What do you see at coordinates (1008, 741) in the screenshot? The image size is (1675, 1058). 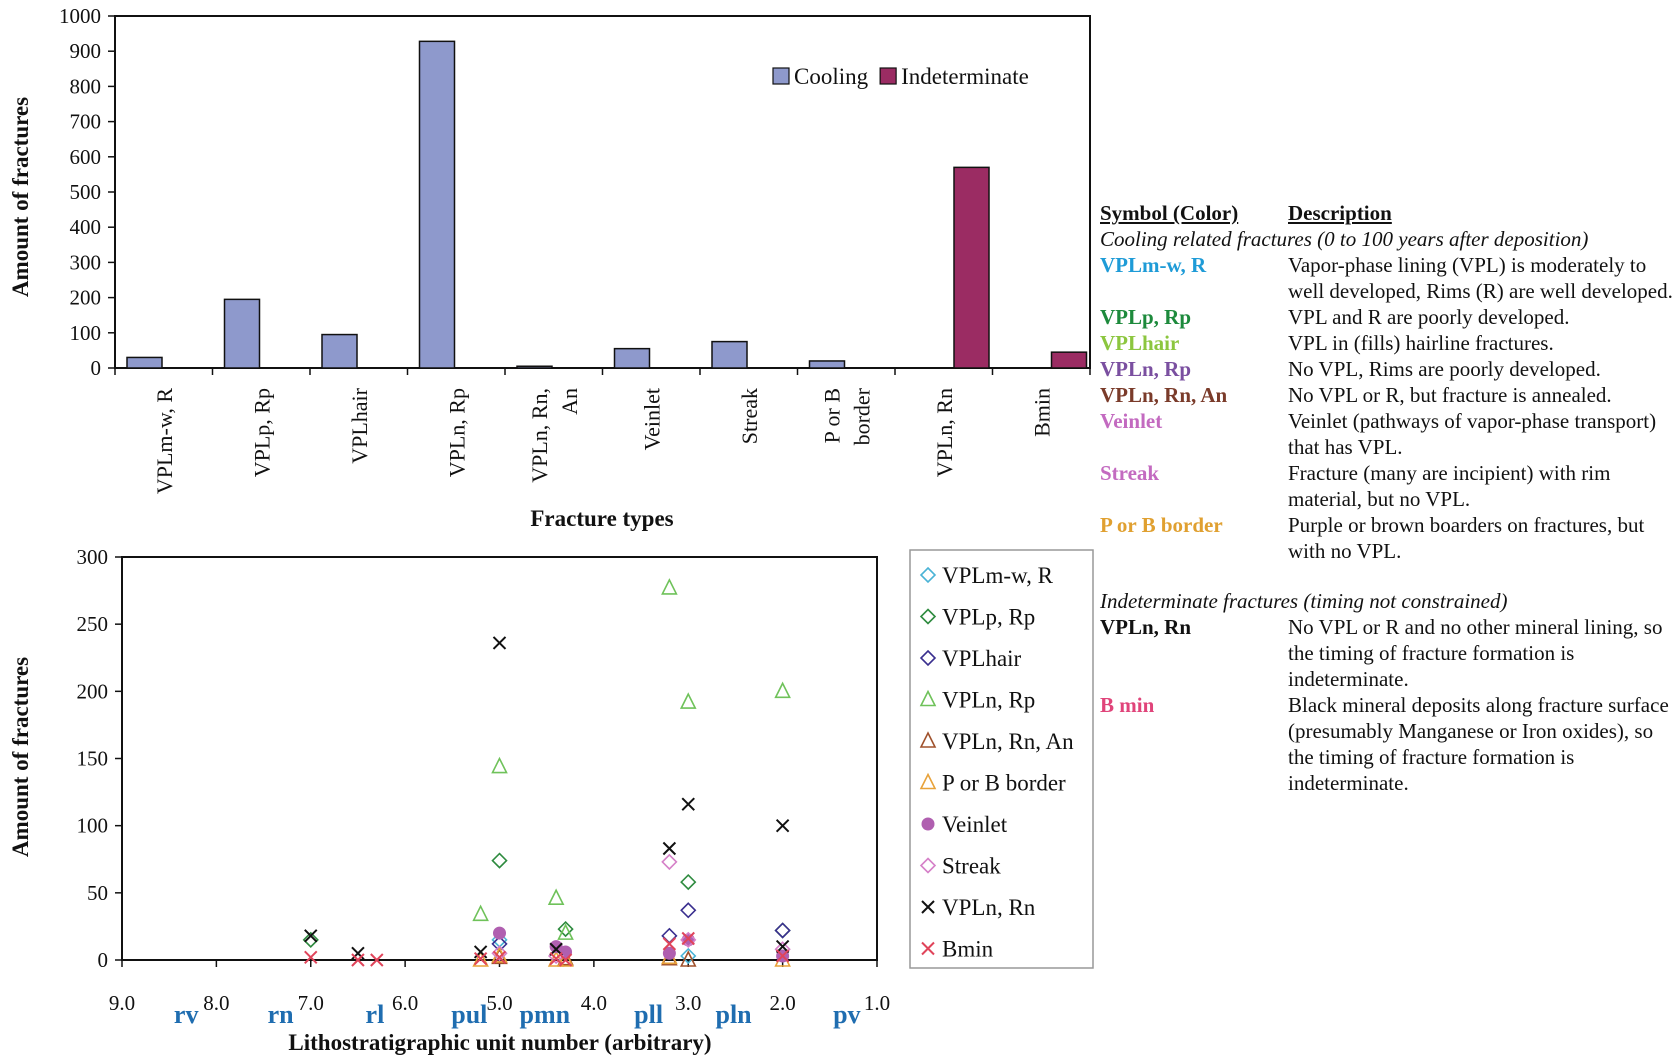 I see `legend-label-vpln-rn-an: VPLn, Rn, An` at bounding box center [1008, 741].